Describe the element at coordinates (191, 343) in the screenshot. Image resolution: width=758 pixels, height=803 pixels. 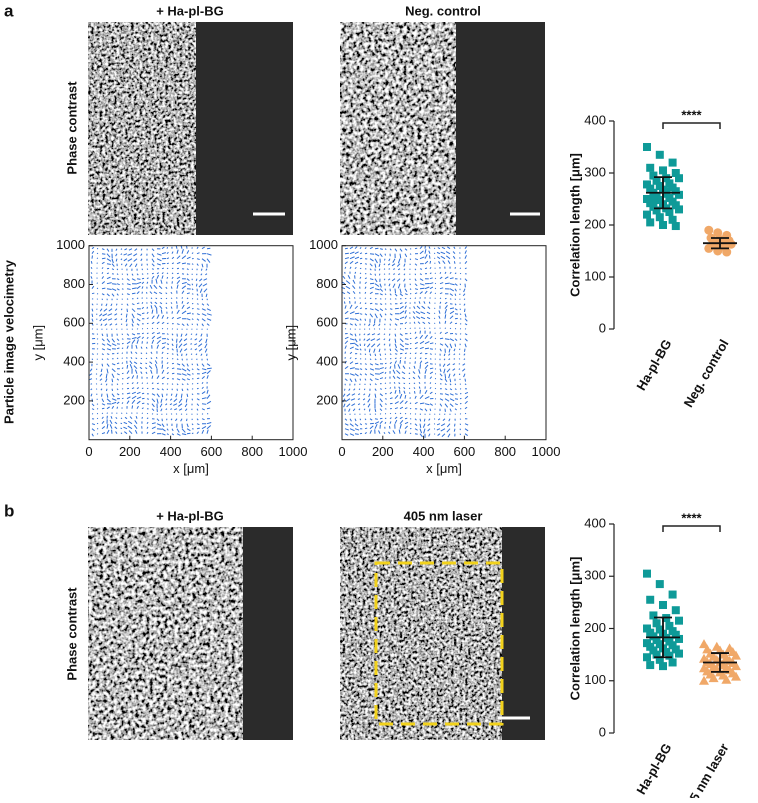
I see `axes-frame` at that location.